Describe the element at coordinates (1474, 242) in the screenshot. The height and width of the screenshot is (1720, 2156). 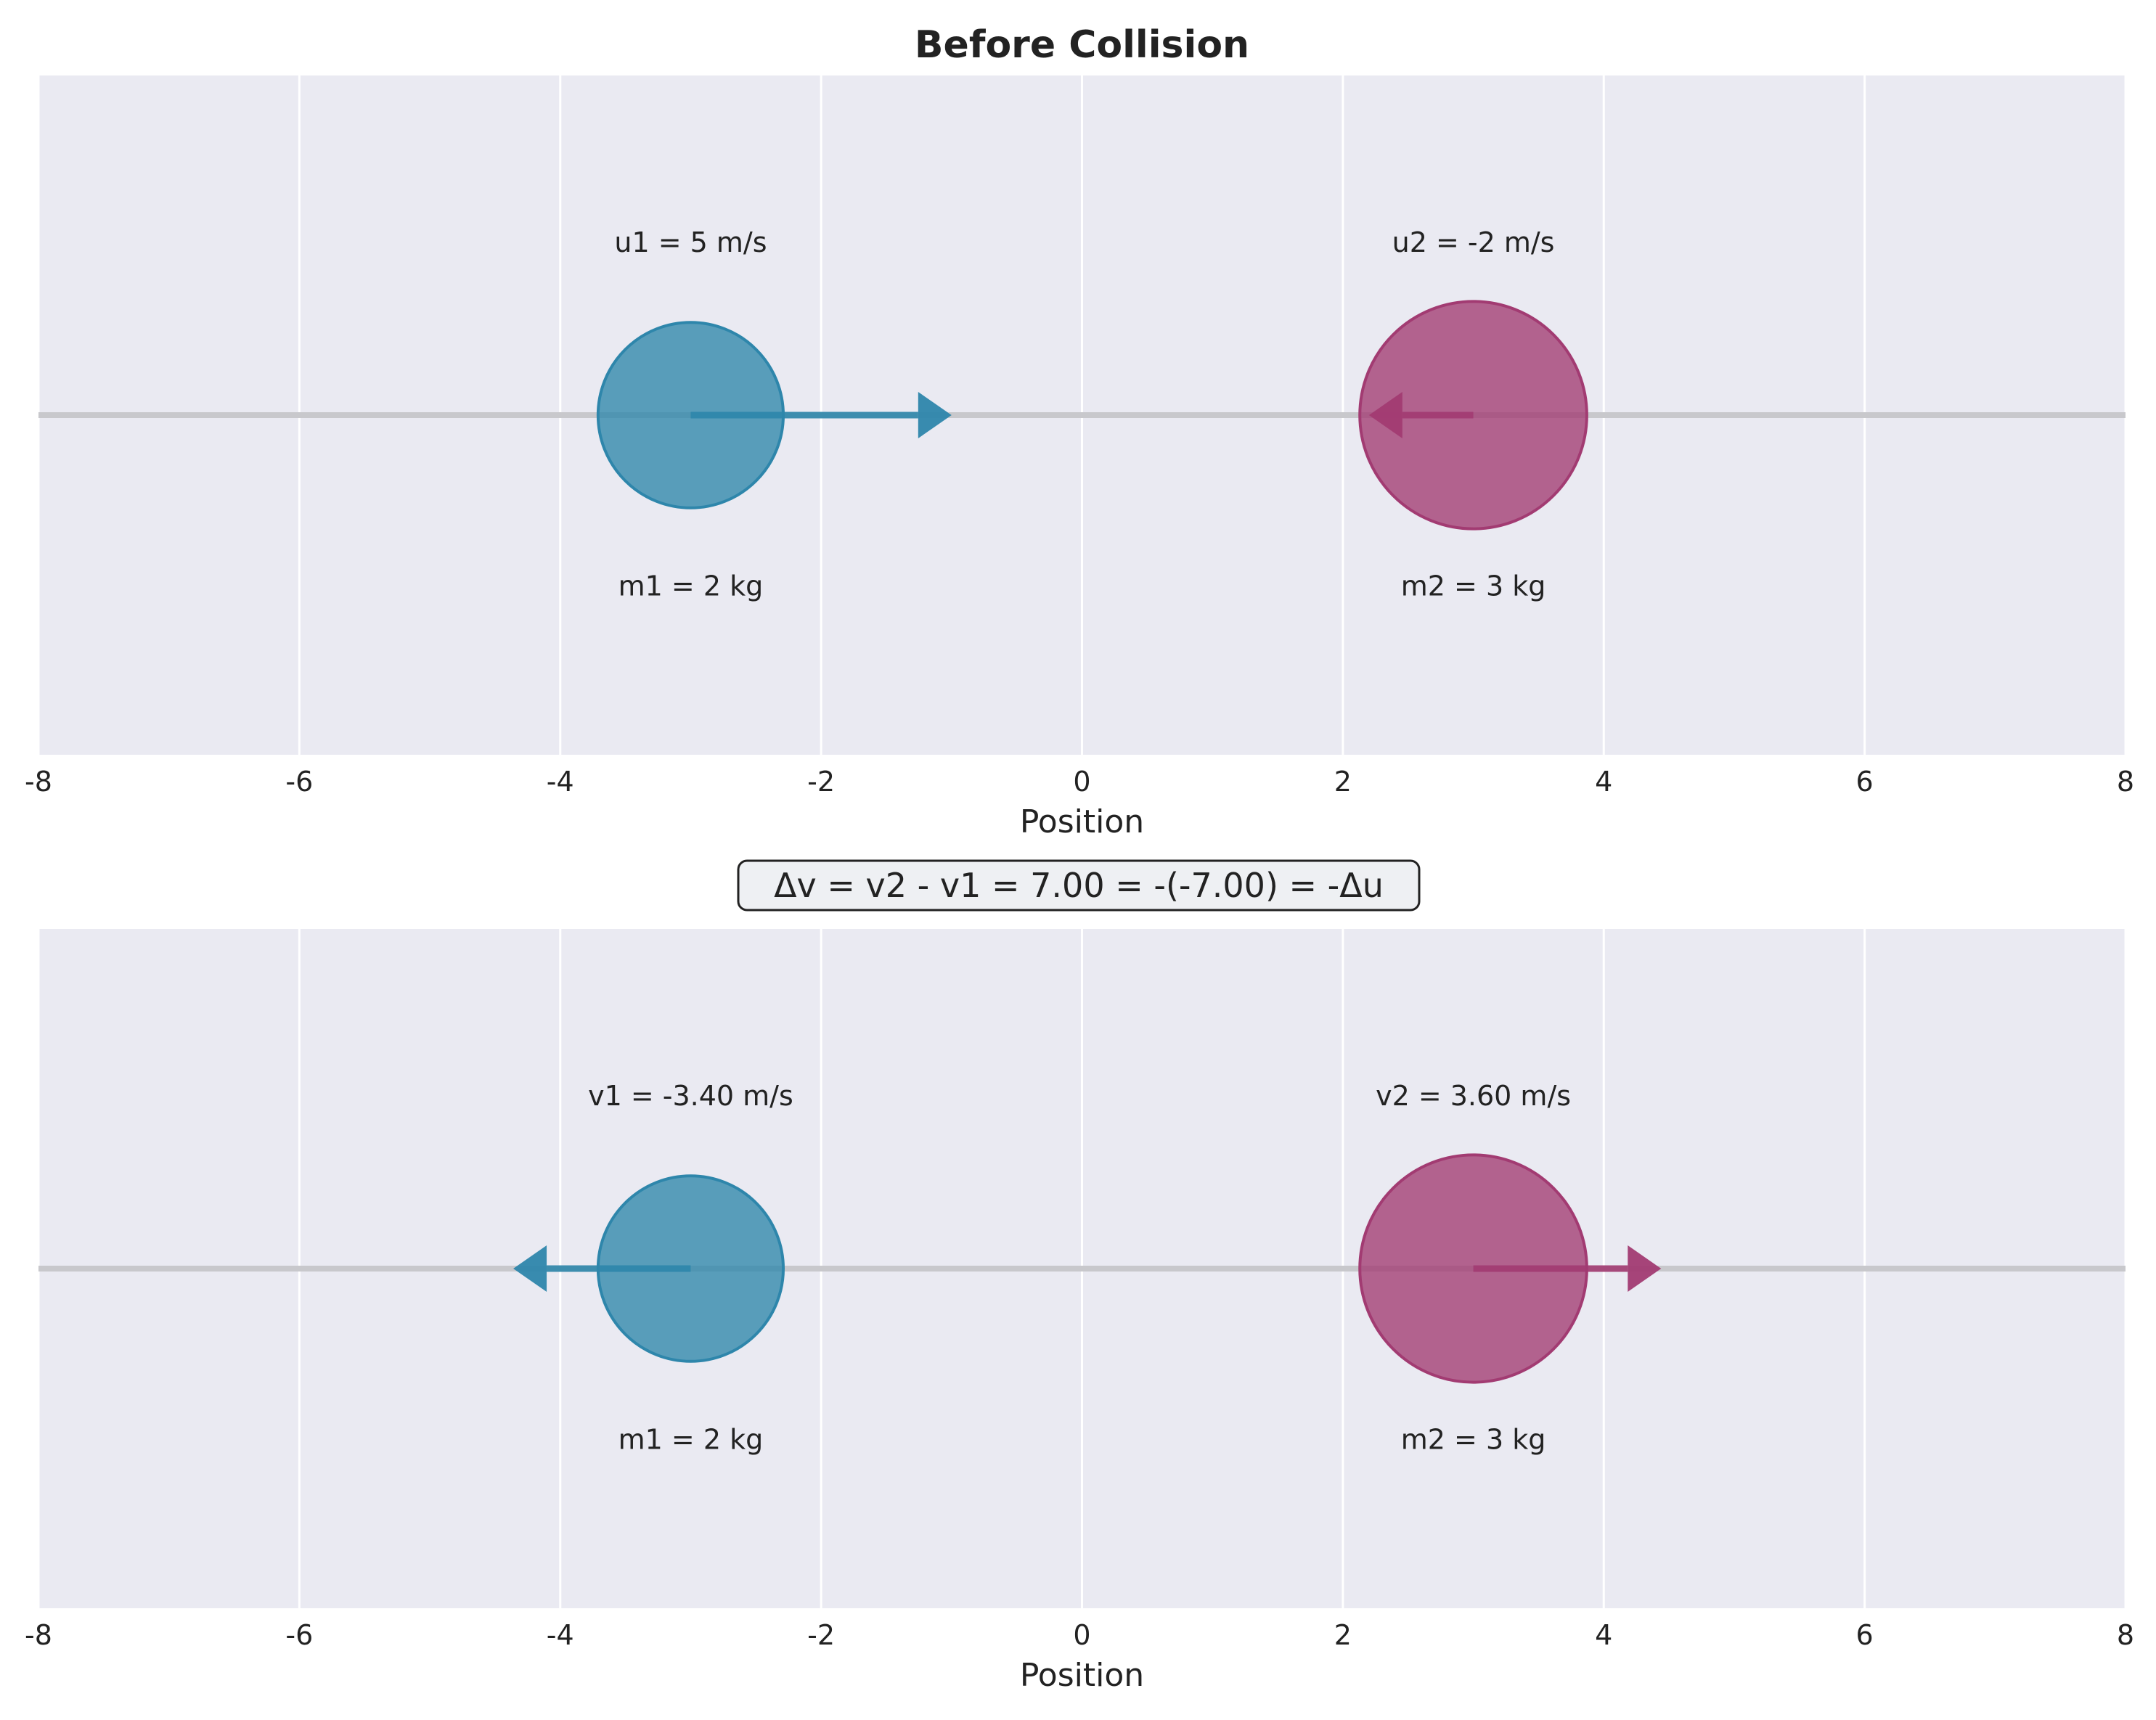
I see `velocity-label-2: u2 = -2 m/s` at that location.